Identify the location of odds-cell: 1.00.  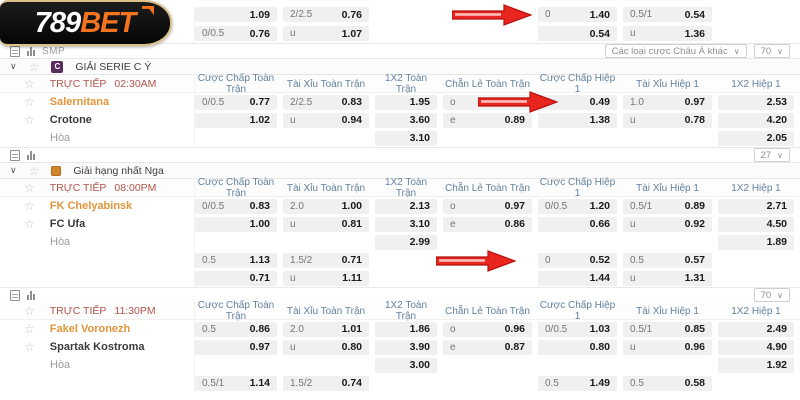
(236, 224).